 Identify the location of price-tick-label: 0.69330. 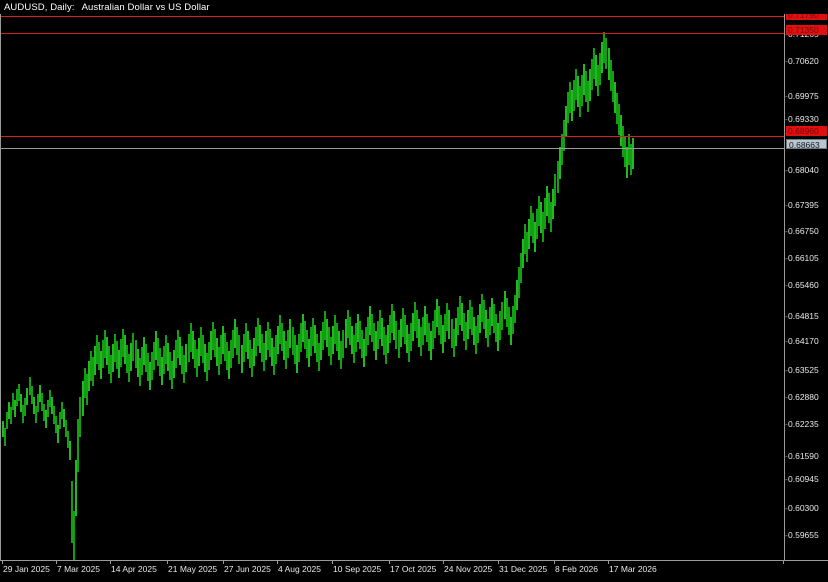
(803, 119).